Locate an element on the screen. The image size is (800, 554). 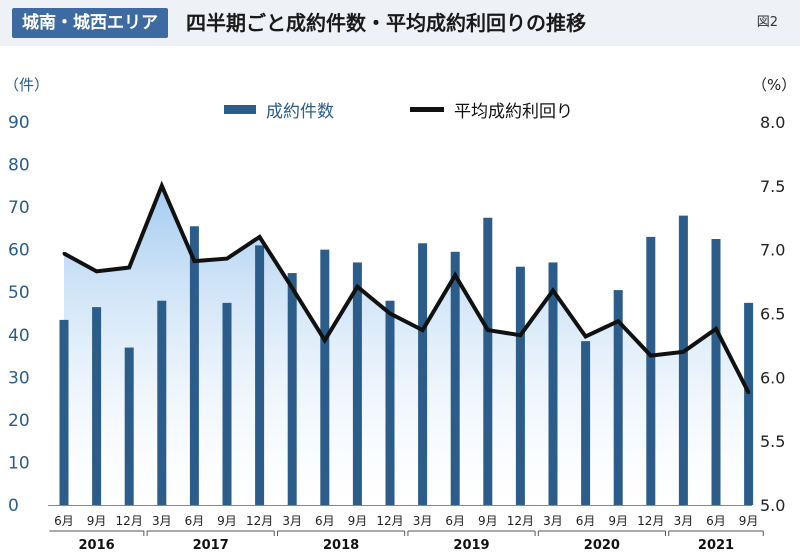
x-tick-8: 6月 is located at coordinates (325, 521).